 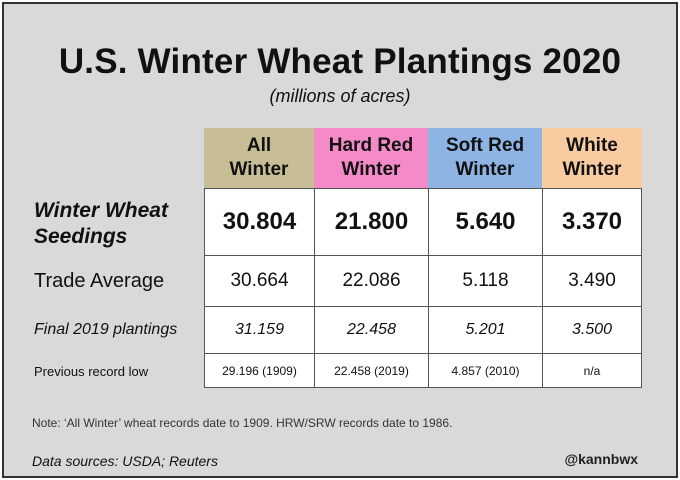 I want to click on table-cell: 5.118, so click(x=485, y=280).